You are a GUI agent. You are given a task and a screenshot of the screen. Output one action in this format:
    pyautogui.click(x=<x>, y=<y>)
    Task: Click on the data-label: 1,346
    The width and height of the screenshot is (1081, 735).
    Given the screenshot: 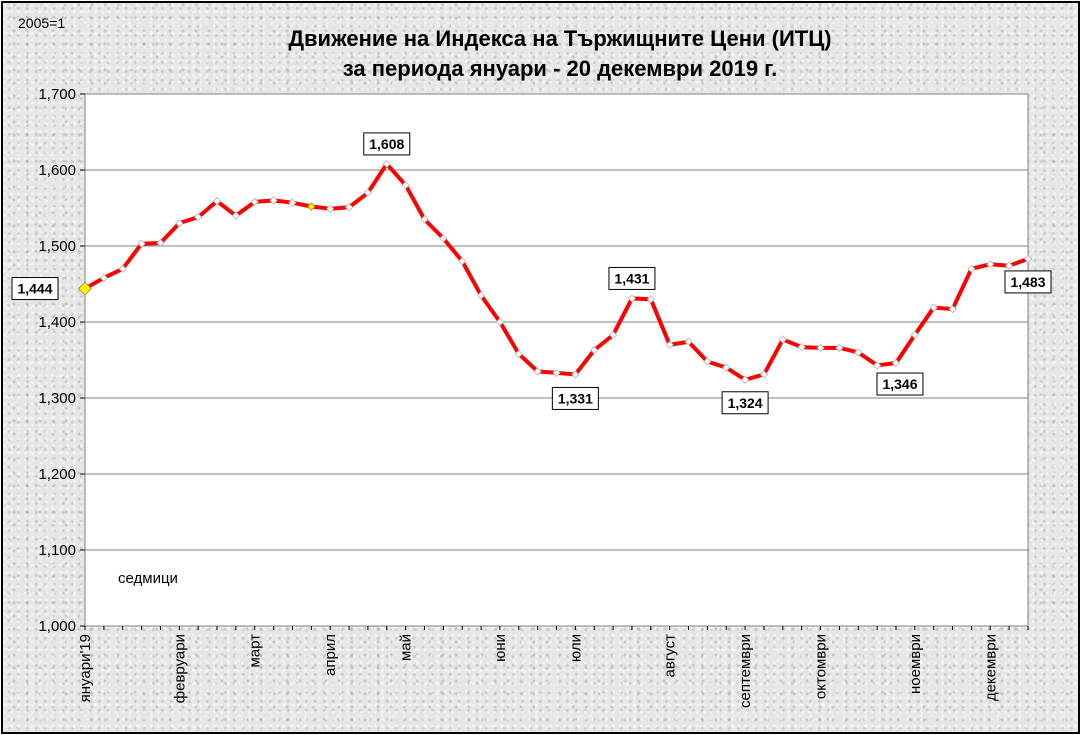 What is the action you would take?
    pyautogui.click(x=899, y=384)
    